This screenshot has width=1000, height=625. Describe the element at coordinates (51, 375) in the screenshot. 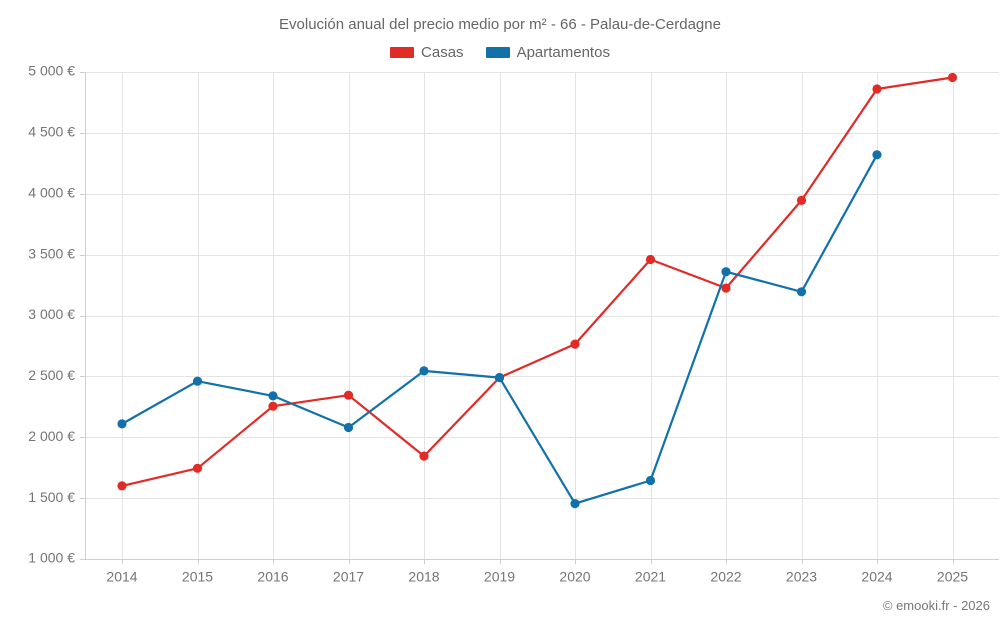

I see `y-axis-tick-label: 2 500 €` at that location.